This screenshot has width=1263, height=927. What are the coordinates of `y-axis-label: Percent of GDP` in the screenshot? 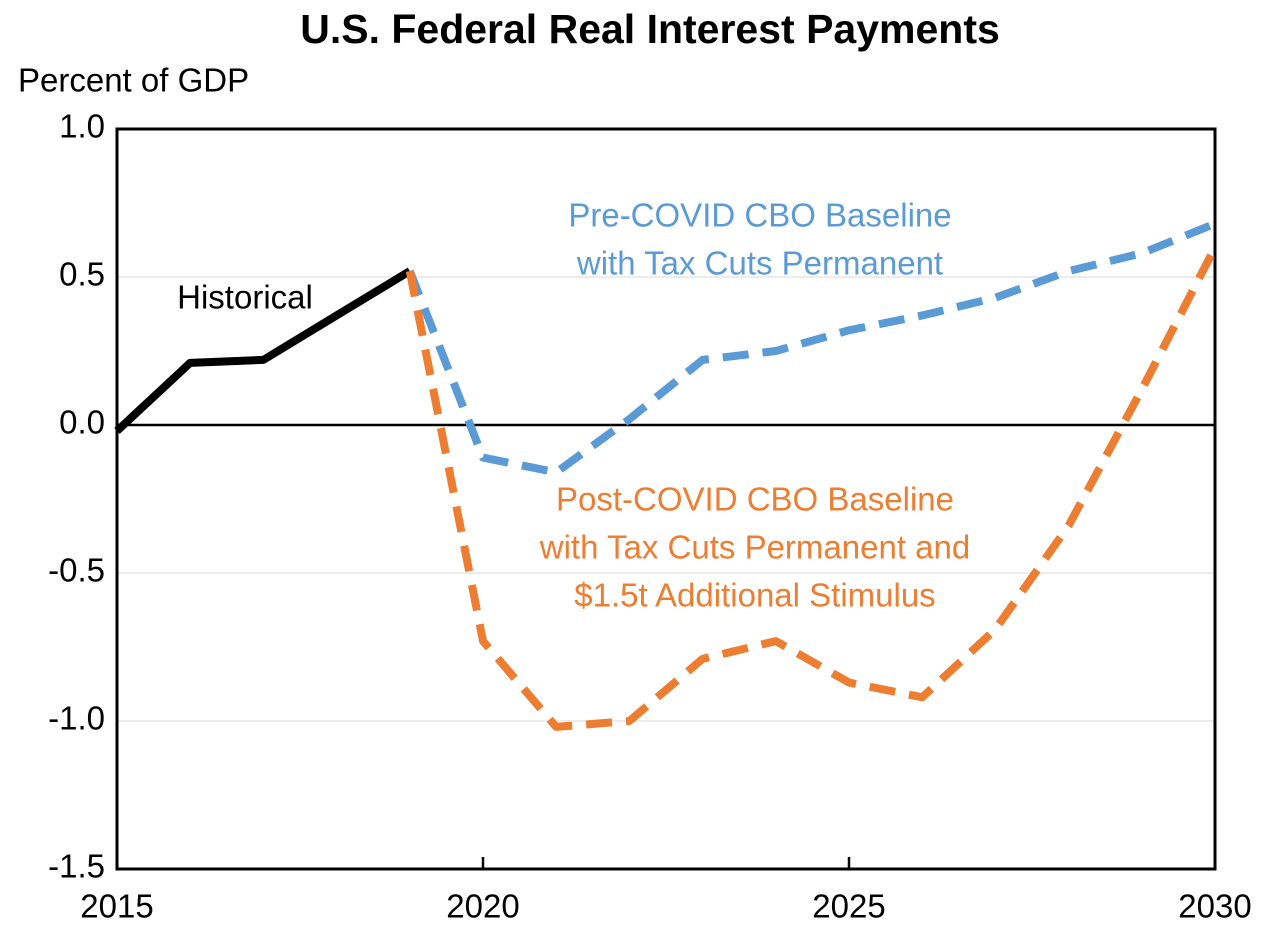 It's located at (133, 80).